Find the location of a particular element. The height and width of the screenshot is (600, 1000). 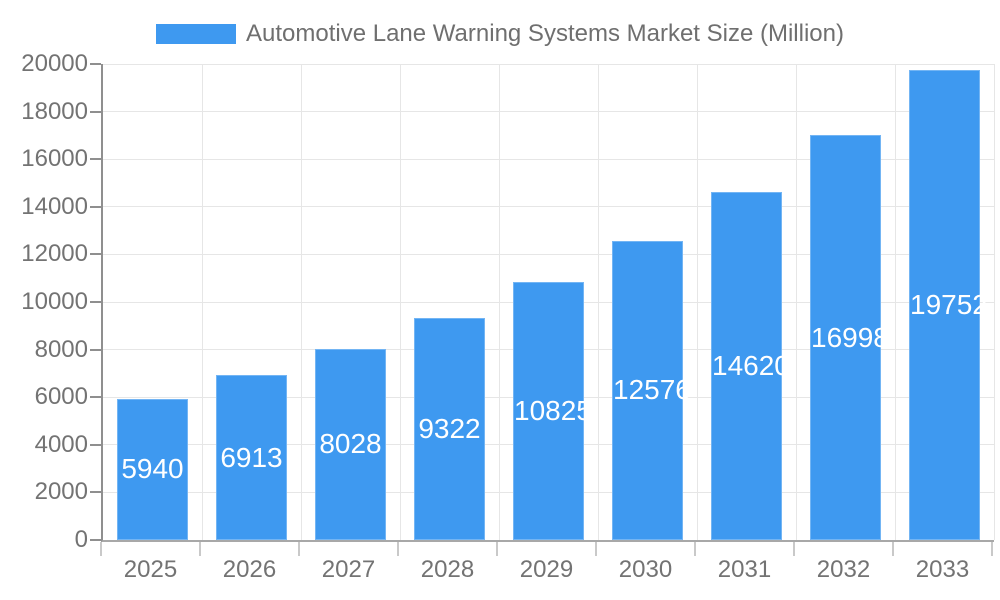

x-axis-ticks is located at coordinates (546, 549).